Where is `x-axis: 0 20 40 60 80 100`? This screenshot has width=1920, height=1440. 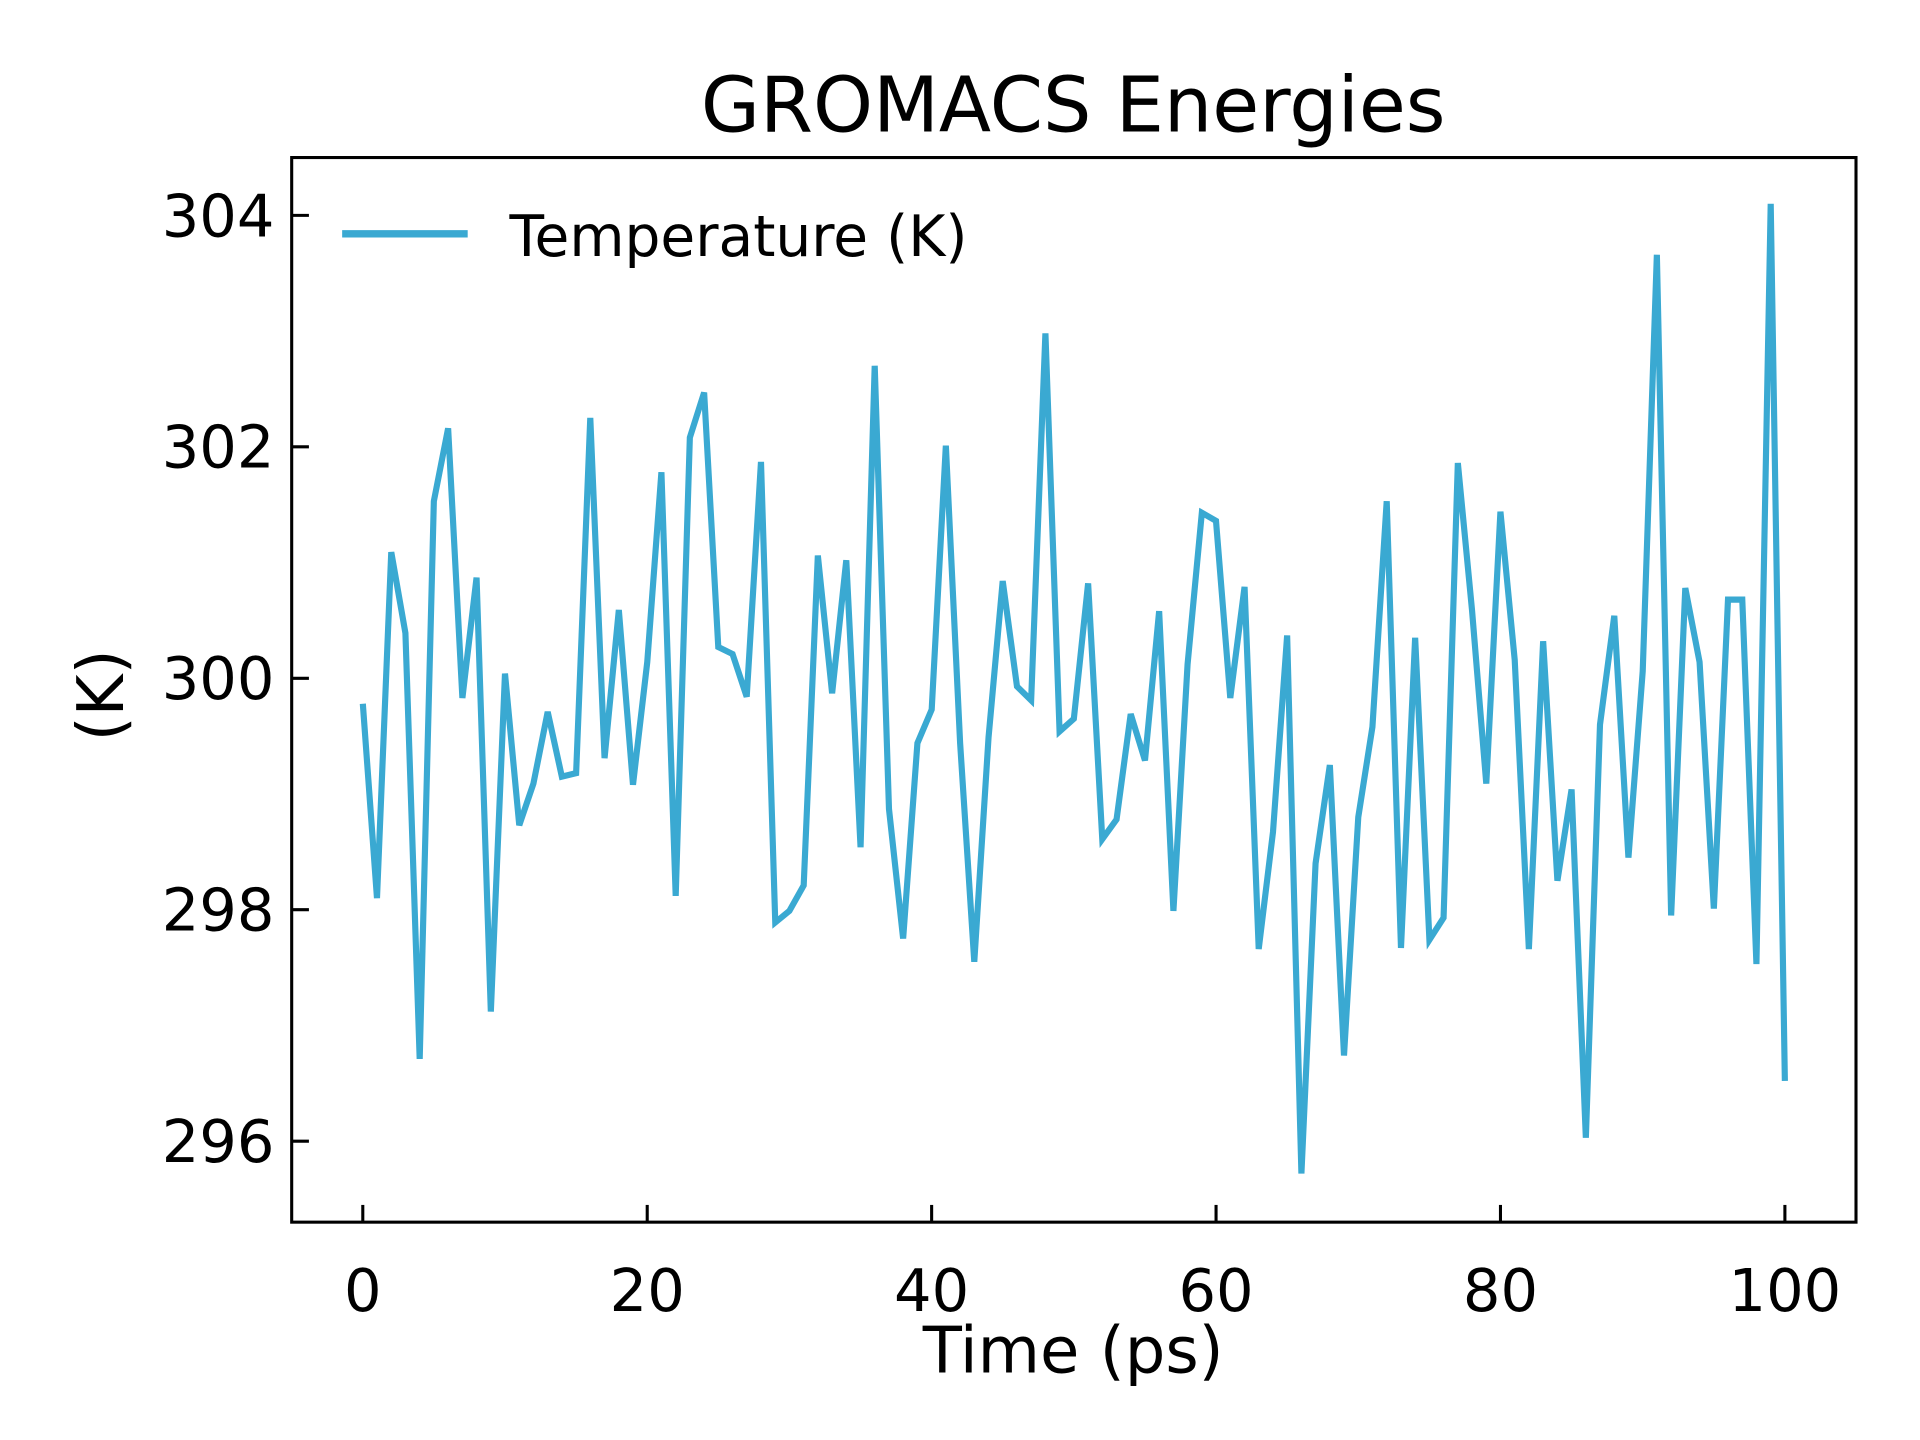 x-axis: 0 20 40 60 80 100 is located at coordinates (1093, 1264).